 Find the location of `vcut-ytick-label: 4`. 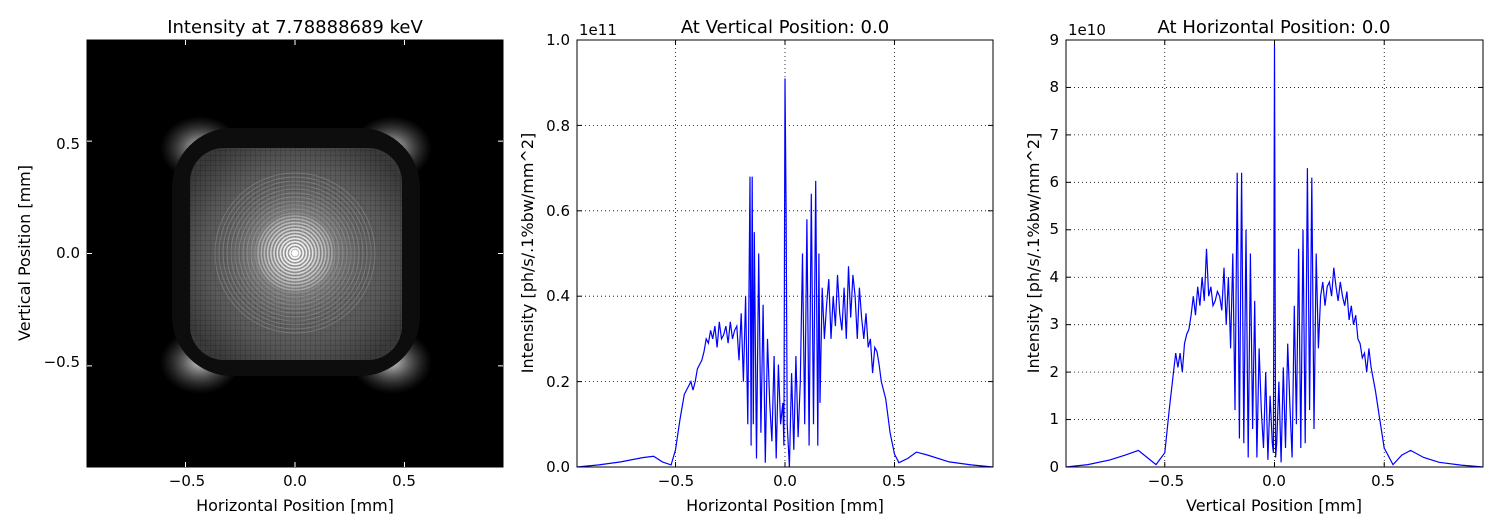

vcut-ytick-label: 4 is located at coordinates (1054, 277).